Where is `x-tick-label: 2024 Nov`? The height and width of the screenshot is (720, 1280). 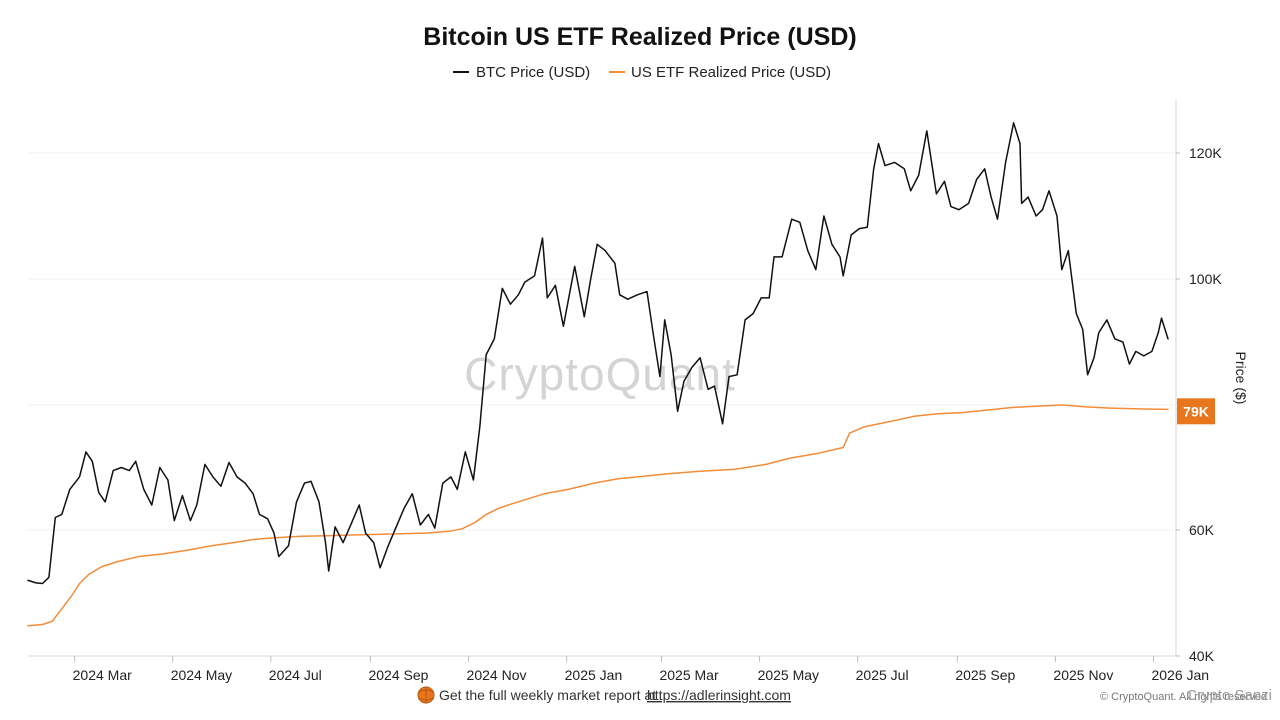
x-tick-label: 2024 Nov is located at coordinates (497, 675).